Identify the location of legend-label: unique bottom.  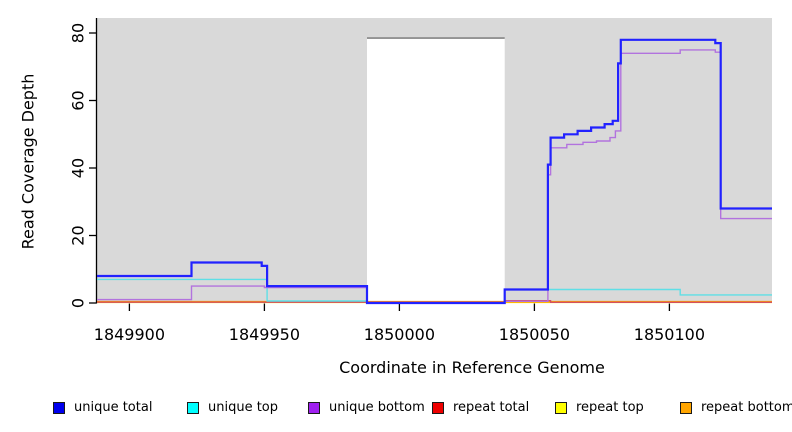
(377, 407).